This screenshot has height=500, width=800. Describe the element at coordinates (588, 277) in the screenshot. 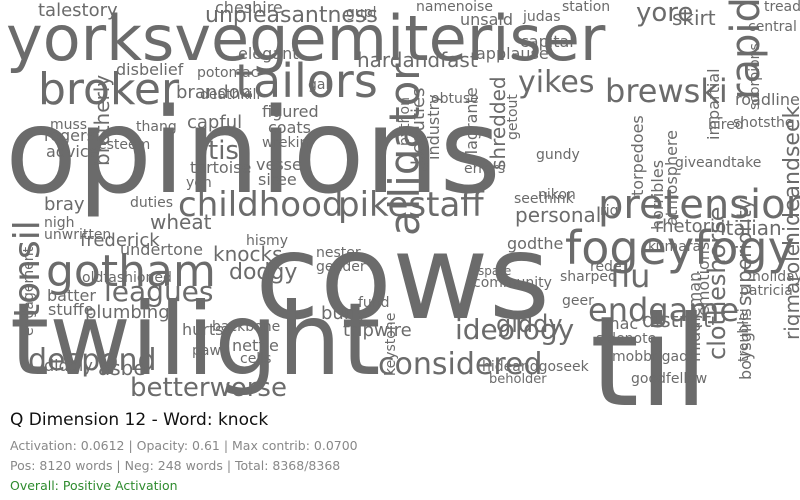

I see `cloud-word: sharped` at that location.